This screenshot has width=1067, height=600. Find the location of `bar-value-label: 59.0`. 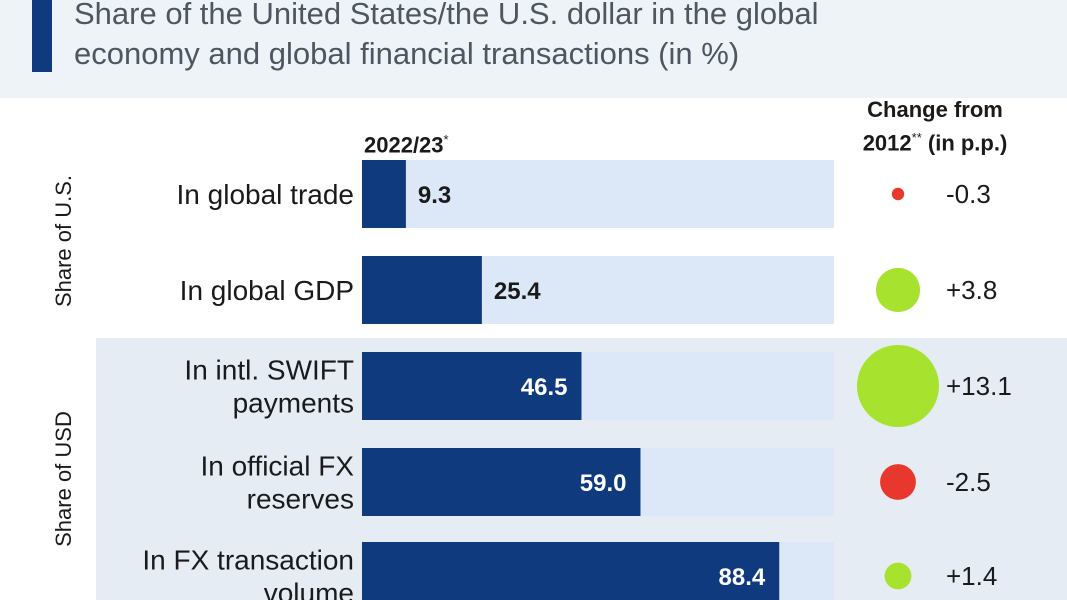

bar-value-label: 59.0 is located at coordinates (603, 483).